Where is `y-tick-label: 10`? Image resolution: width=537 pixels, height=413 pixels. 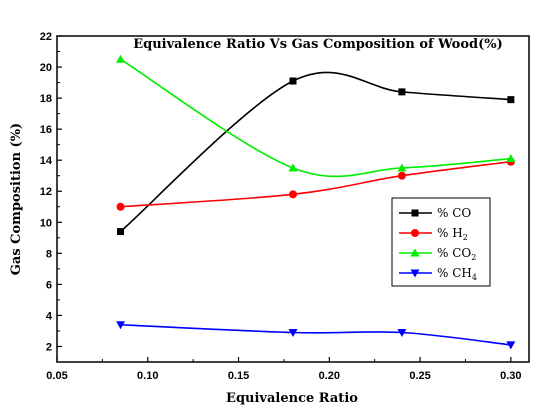 y-tick-label: 10 is located at coordinates (46, 223).